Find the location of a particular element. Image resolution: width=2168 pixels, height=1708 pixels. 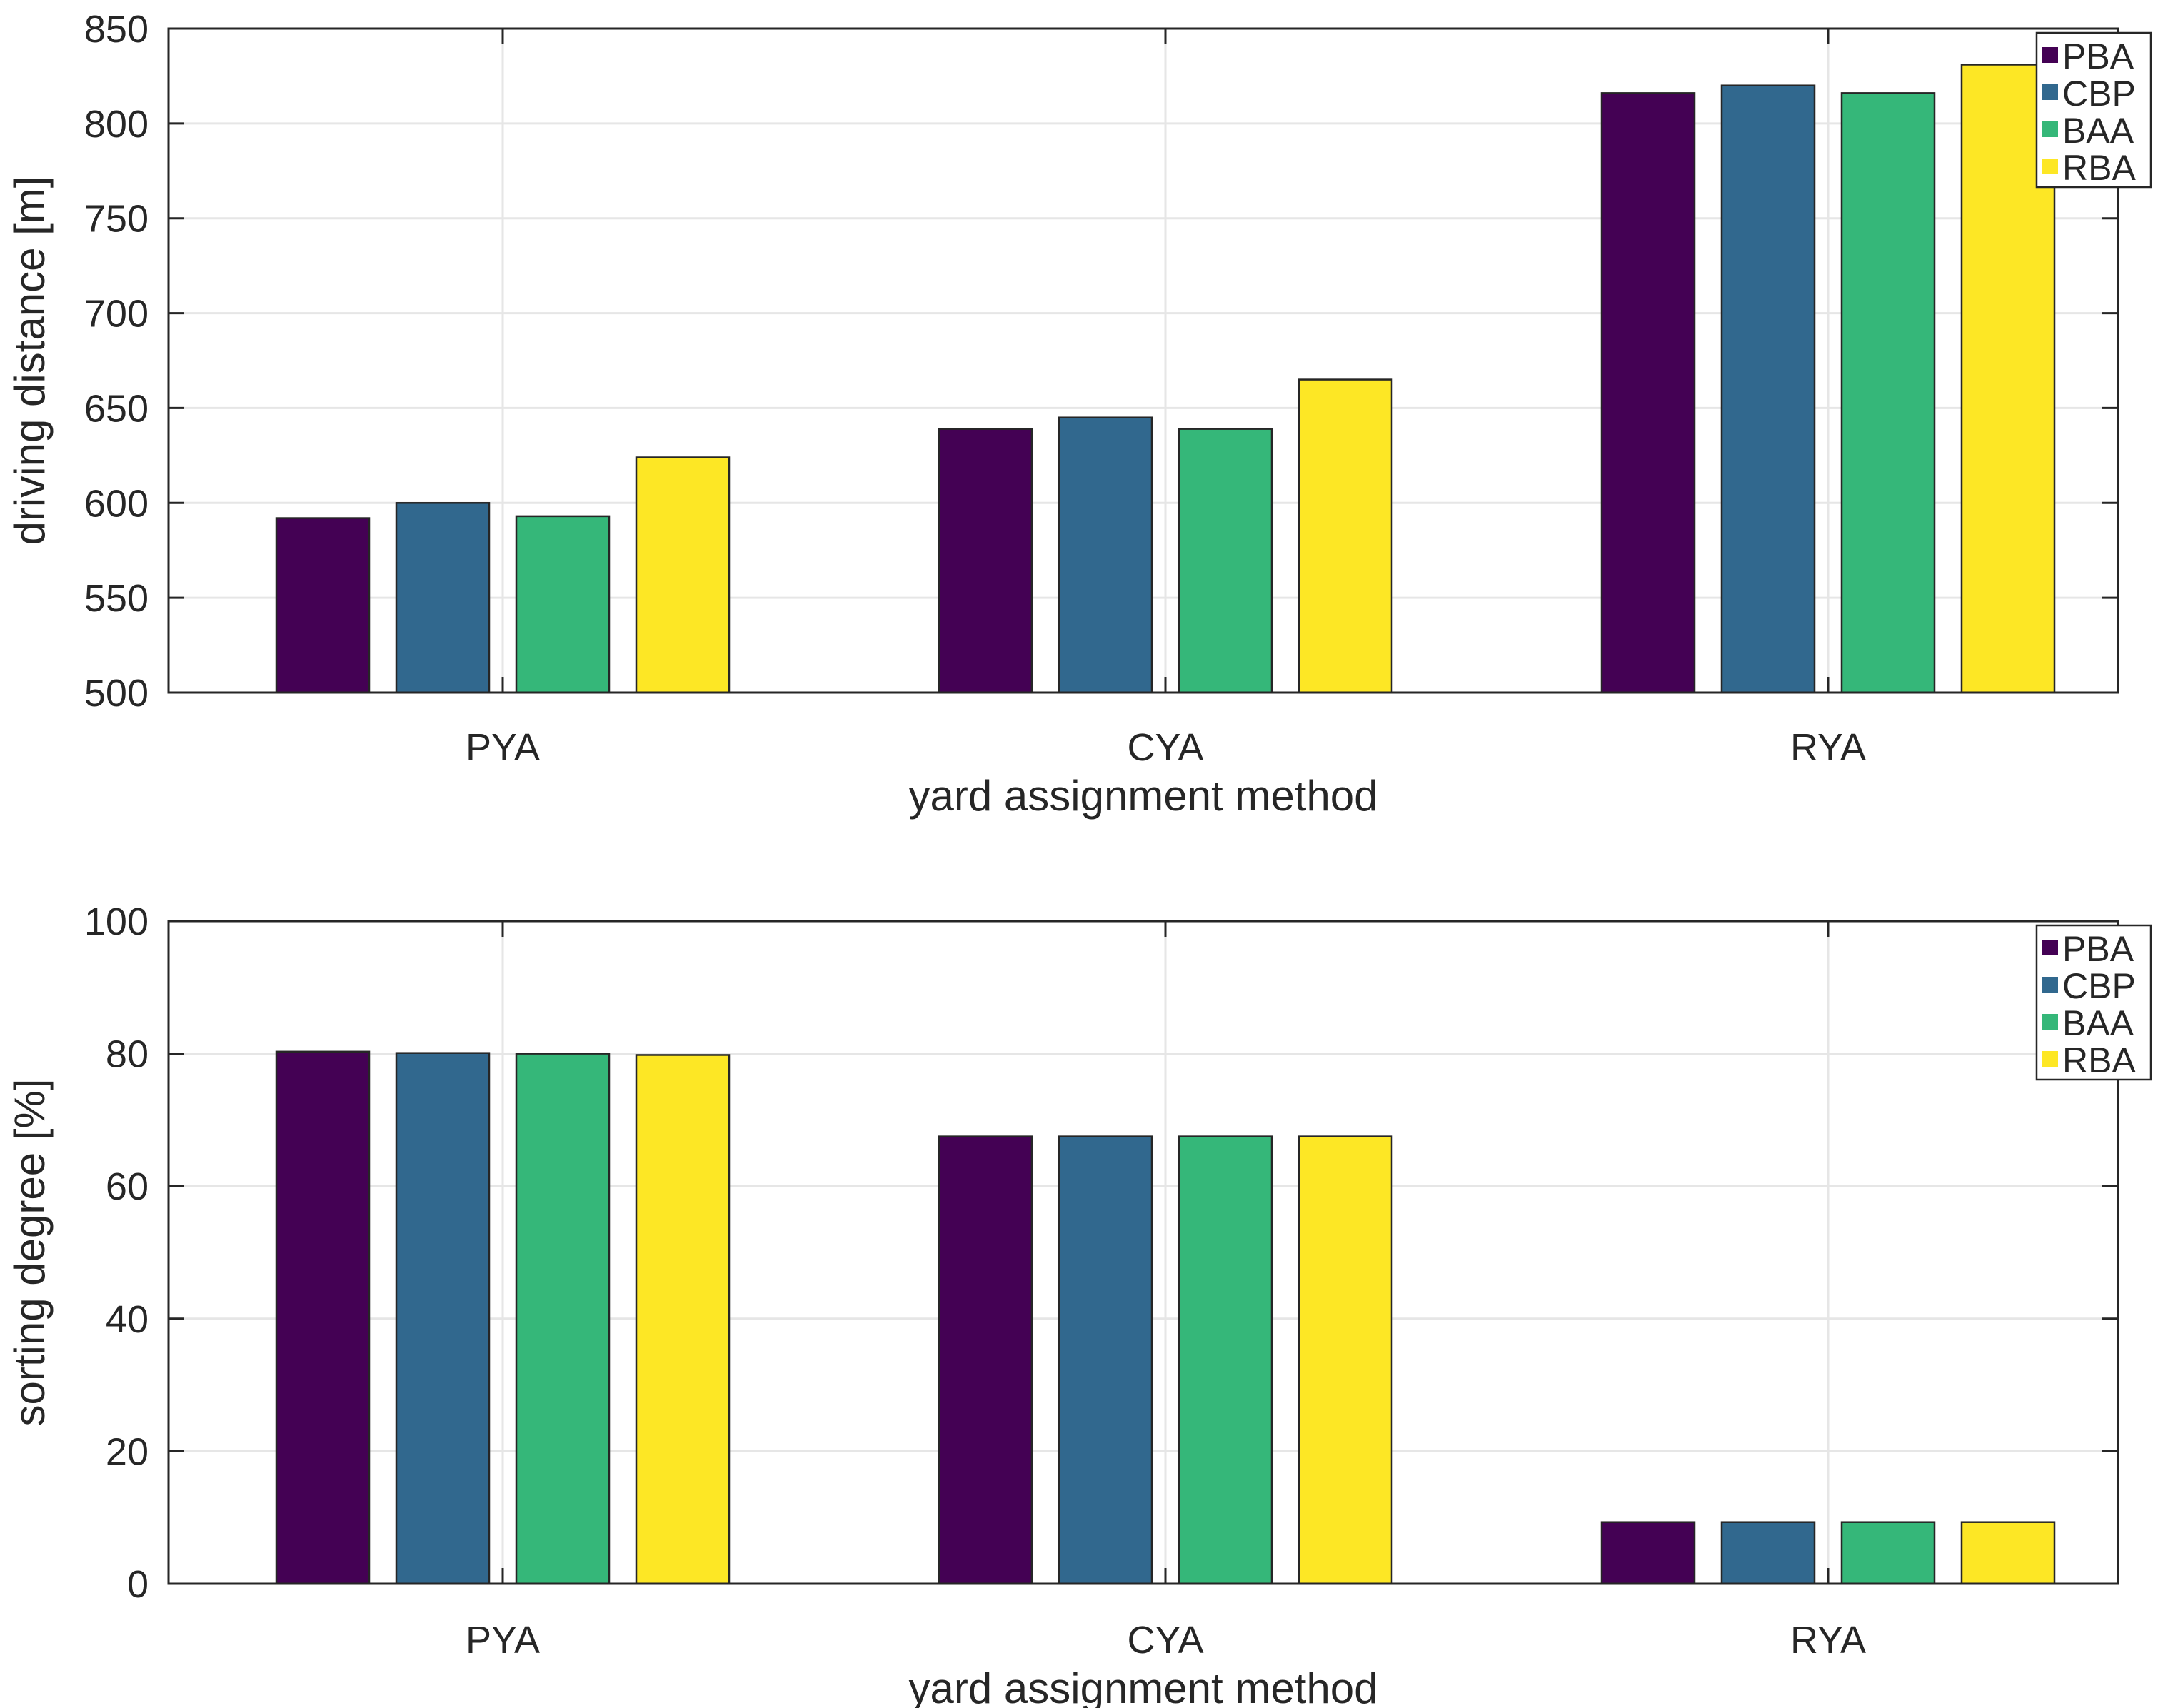

y-tick-label: 550 is located at coordinates (116, 598).